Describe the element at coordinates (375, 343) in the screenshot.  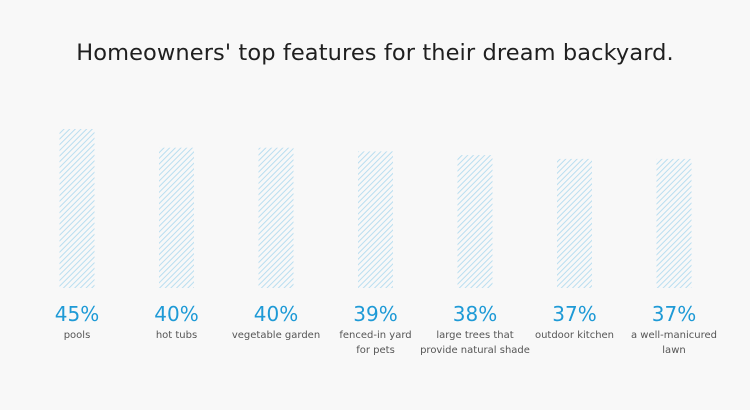
I see `category-label-3: fenced-in yard for pets` at that location.